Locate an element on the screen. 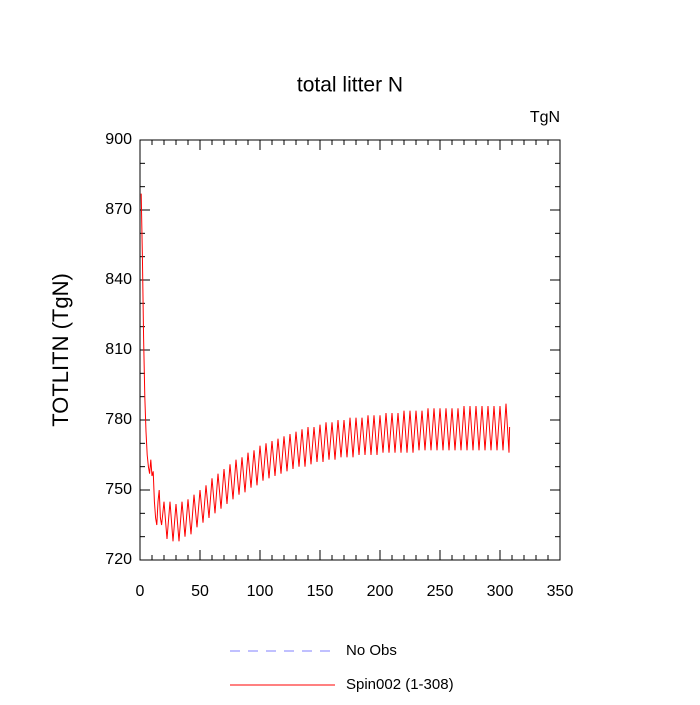 The height and width of the screenshot is (705, 700). y-tick-label: 720 is located at coordinates (118, 559).